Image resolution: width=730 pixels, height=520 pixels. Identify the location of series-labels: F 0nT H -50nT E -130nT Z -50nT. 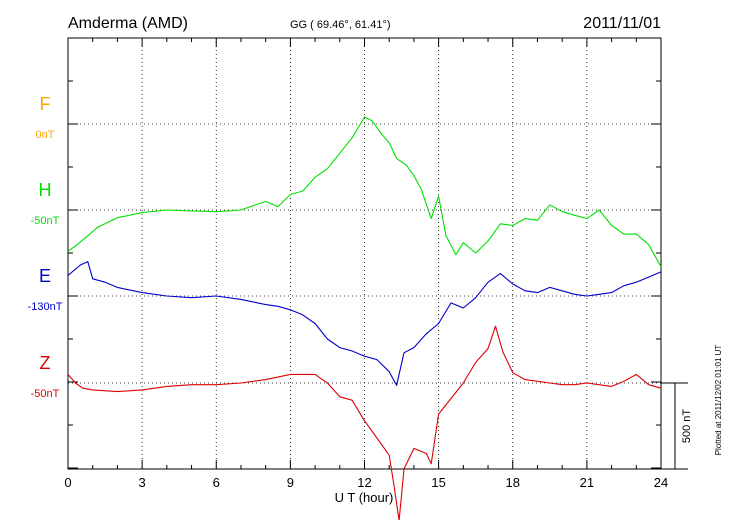
(45, 247).